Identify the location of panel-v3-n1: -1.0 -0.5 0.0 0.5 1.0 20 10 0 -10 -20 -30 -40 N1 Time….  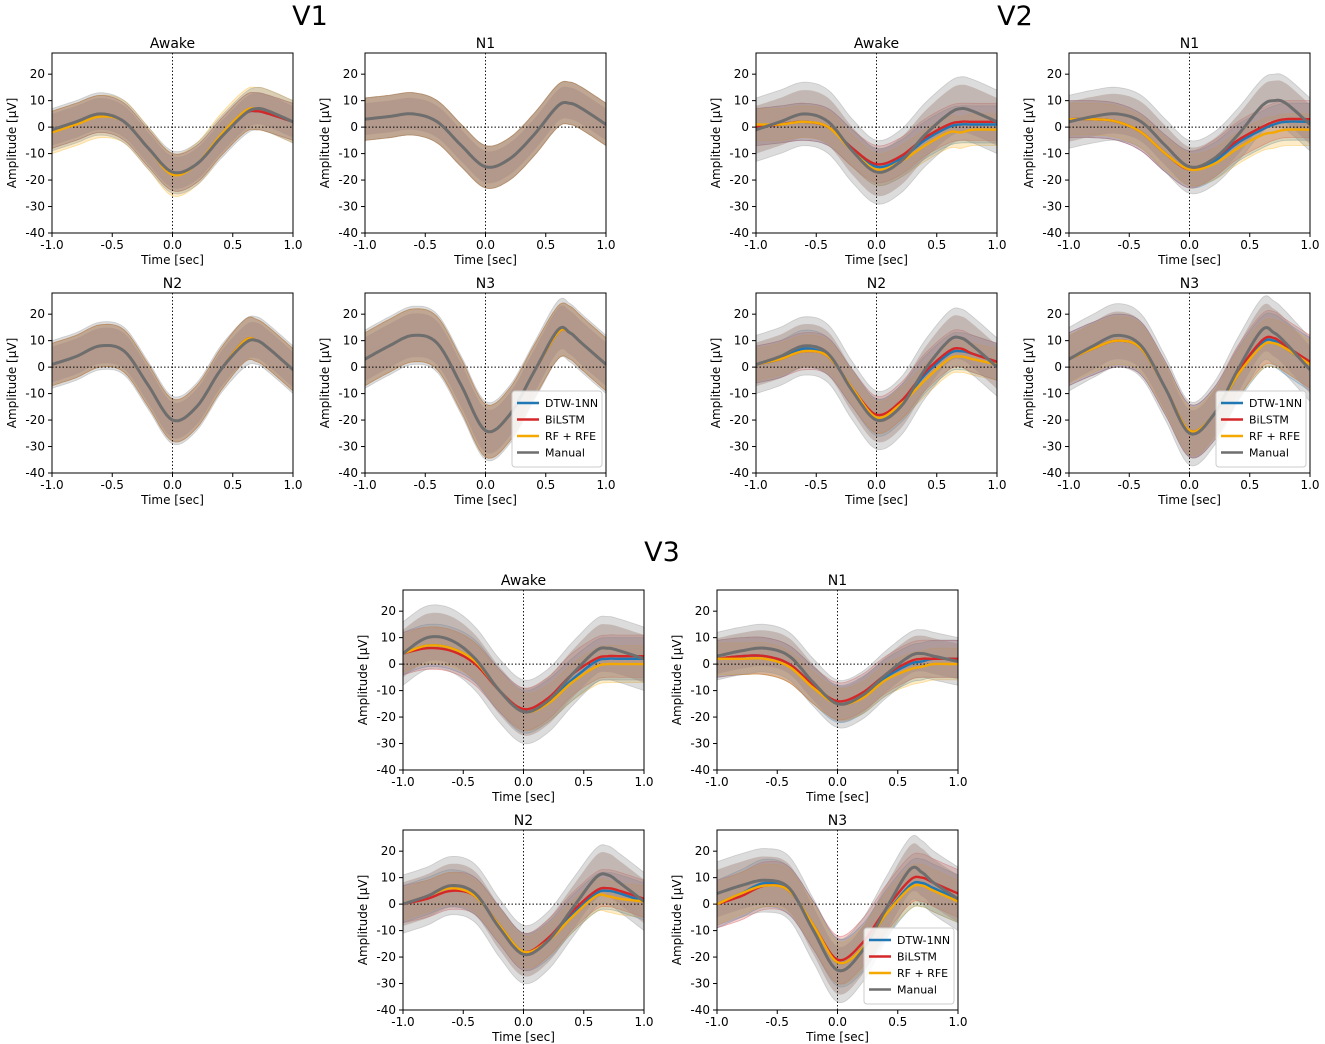
(819, 688).